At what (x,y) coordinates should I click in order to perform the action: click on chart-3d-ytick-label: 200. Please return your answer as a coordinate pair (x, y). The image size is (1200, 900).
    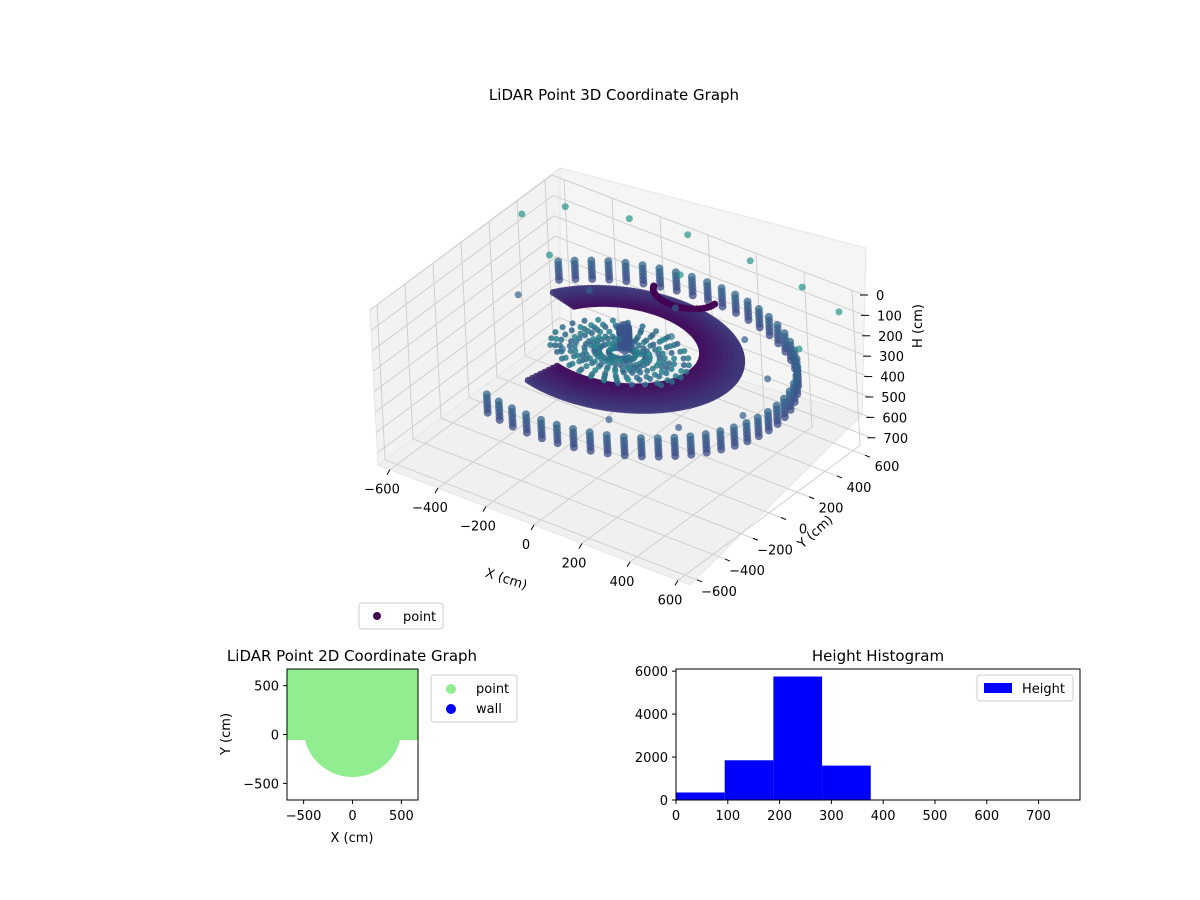
    Looking at the image, I should click on (831, 509).